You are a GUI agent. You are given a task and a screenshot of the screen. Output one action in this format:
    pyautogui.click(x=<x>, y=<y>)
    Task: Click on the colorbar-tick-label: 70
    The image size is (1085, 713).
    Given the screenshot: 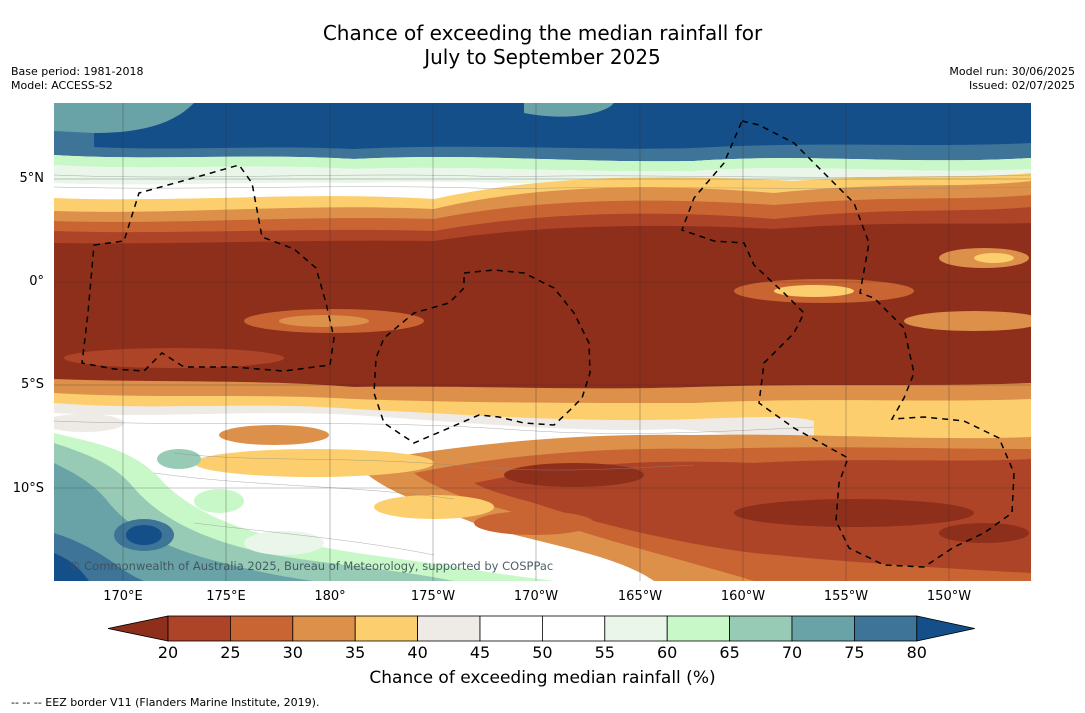 What is the action you would take?
    pyautogui.click(x=792, y=652)
    